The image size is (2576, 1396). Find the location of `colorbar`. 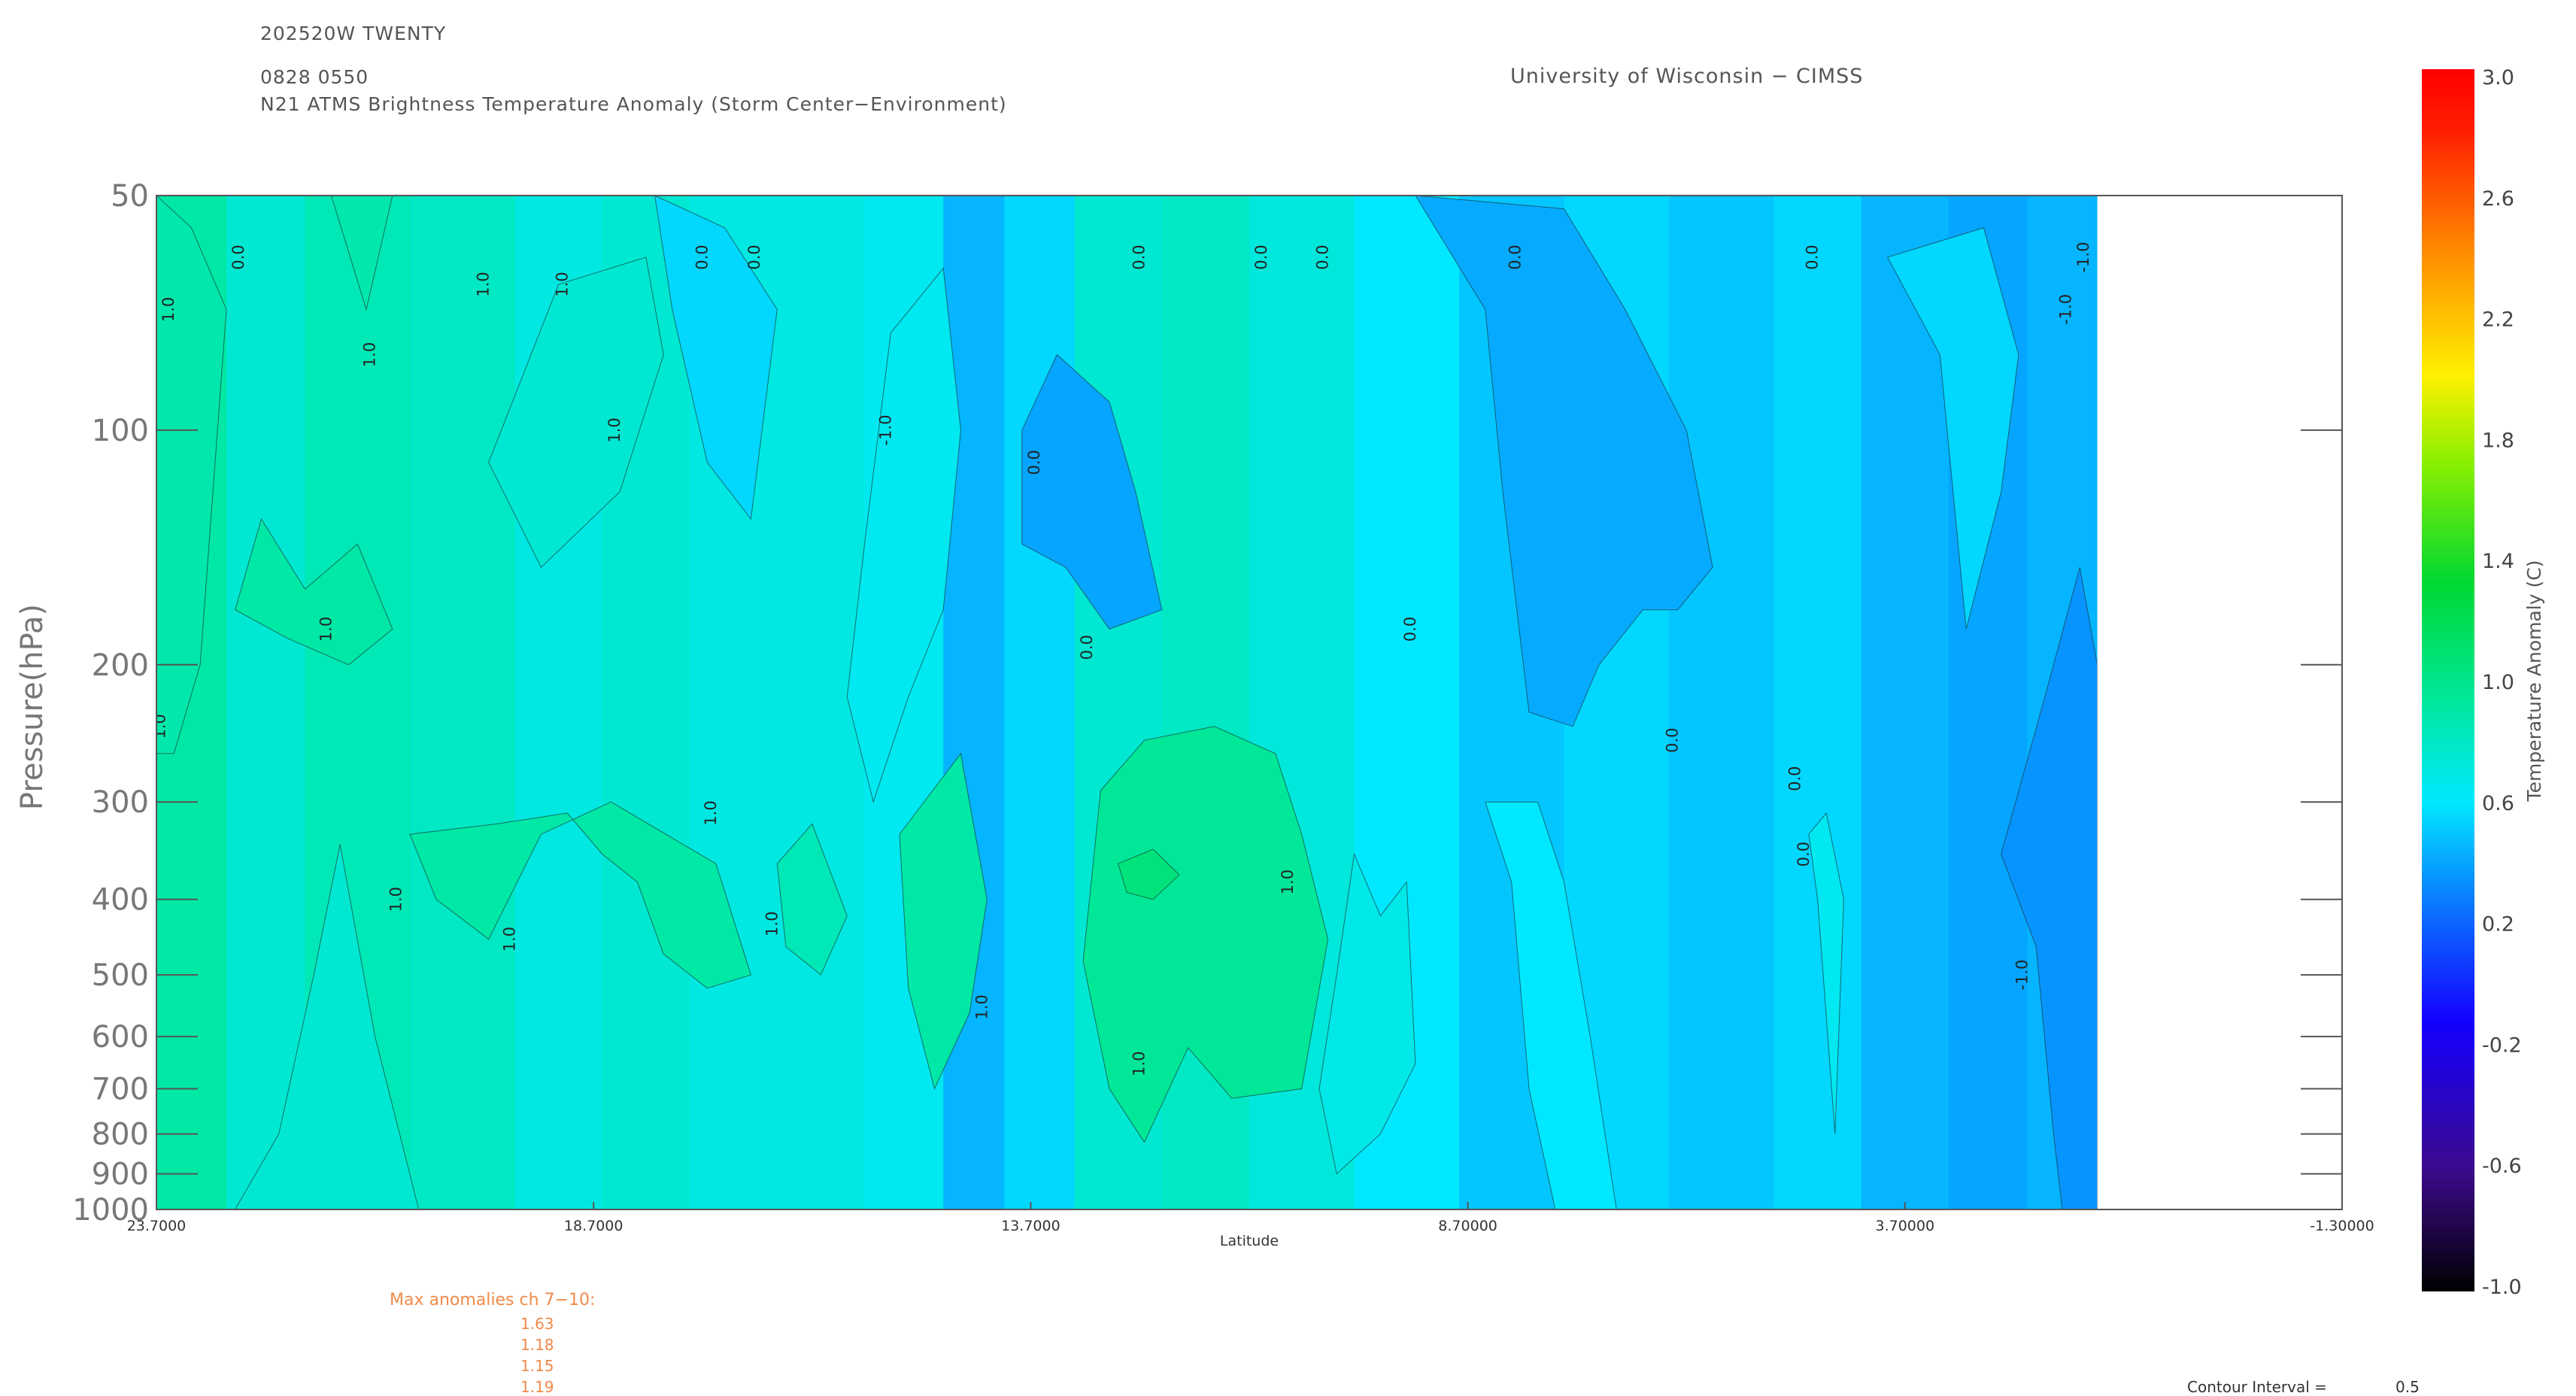

colorbar is located at coordinates (2448, 680).